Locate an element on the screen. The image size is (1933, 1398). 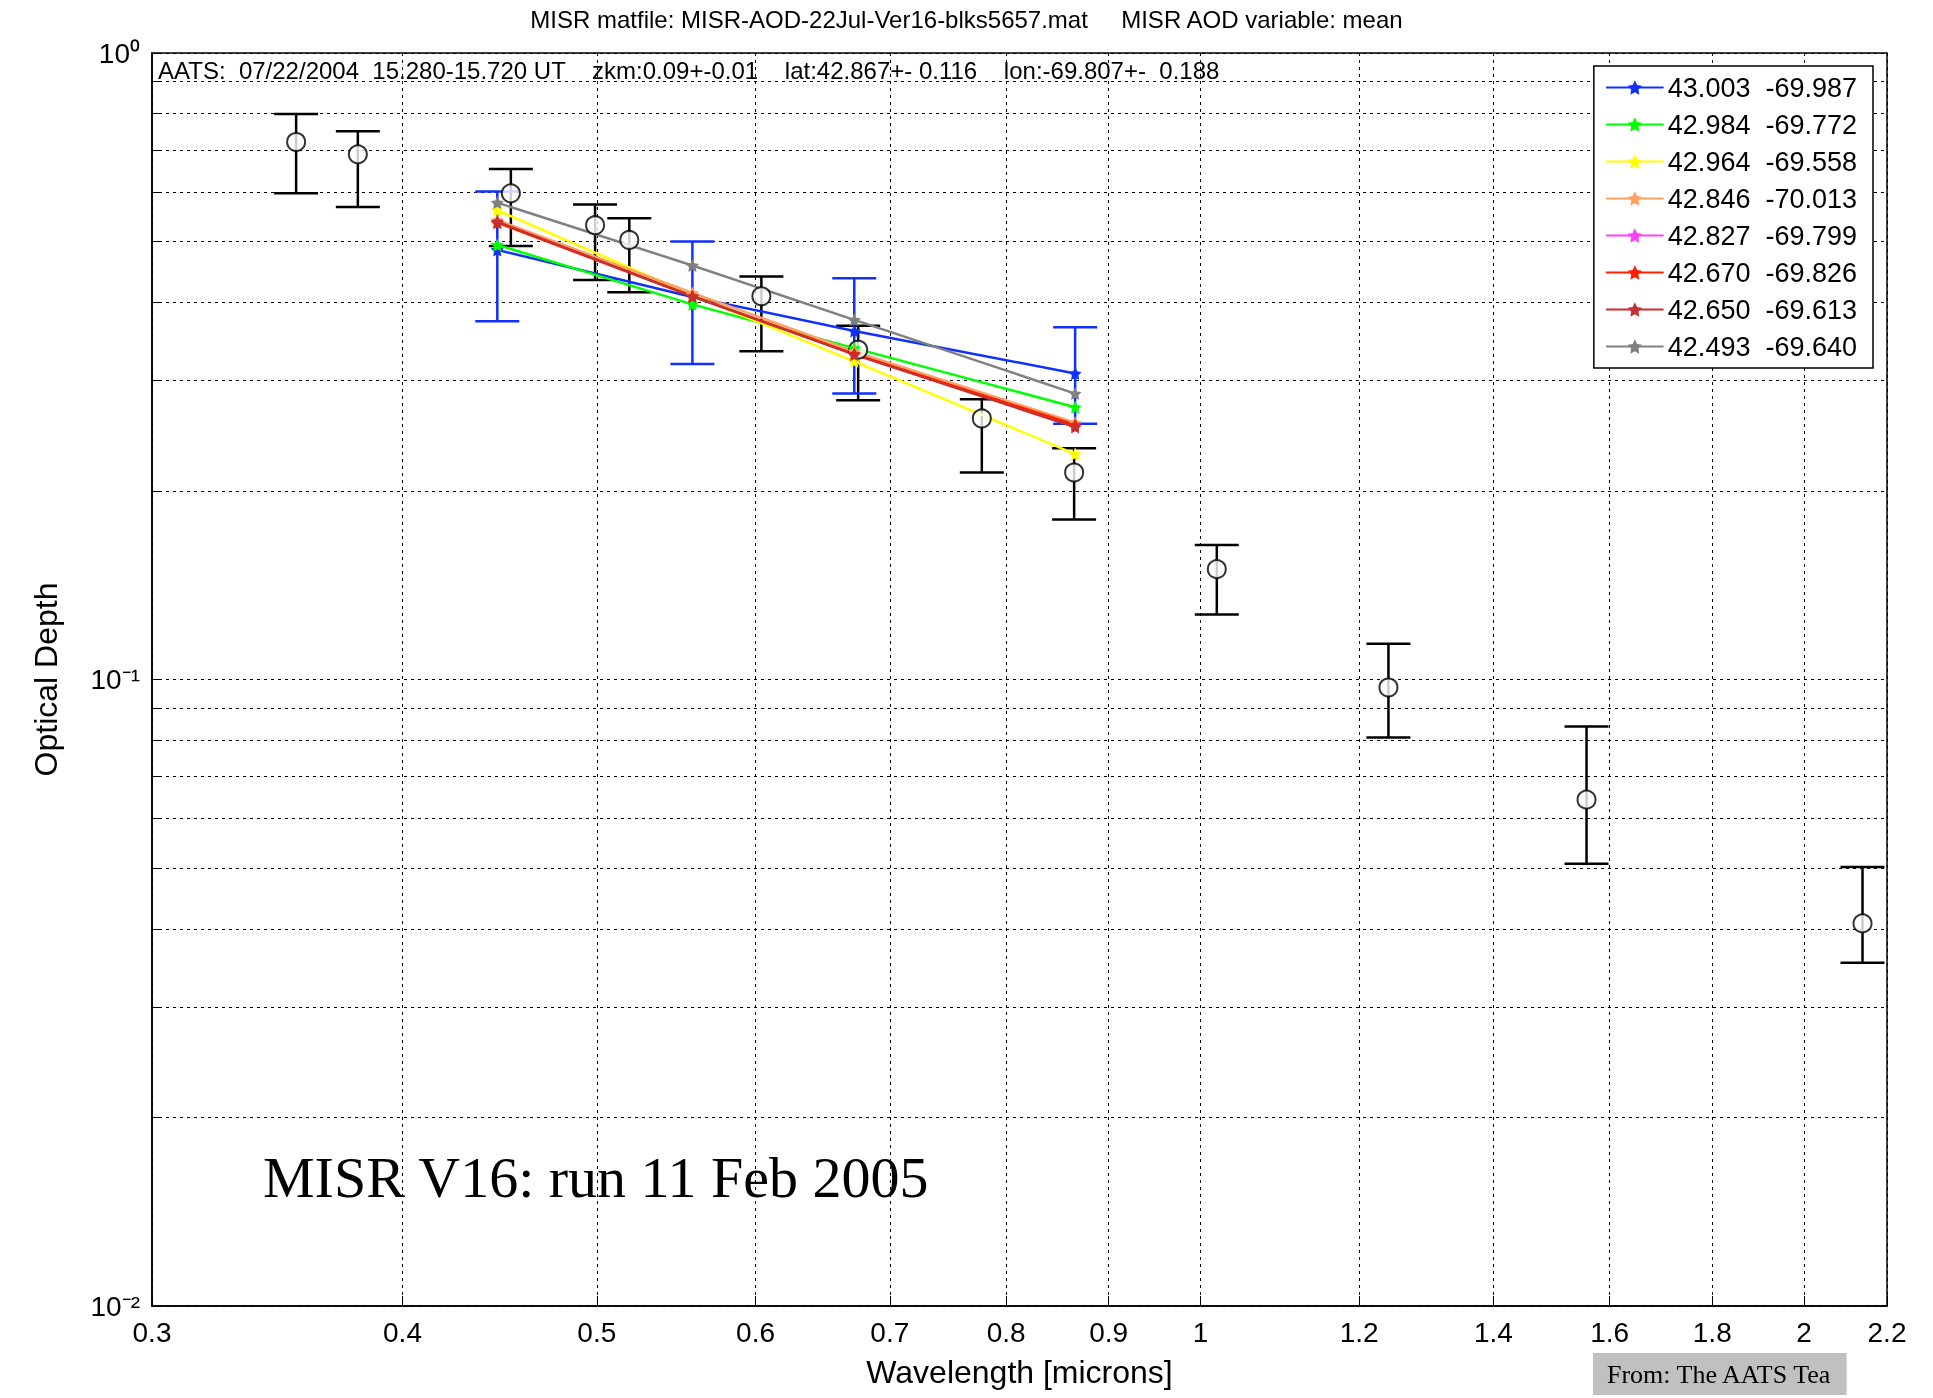
y-tick-label: 10⁰ is located at coordinates (119, 53).